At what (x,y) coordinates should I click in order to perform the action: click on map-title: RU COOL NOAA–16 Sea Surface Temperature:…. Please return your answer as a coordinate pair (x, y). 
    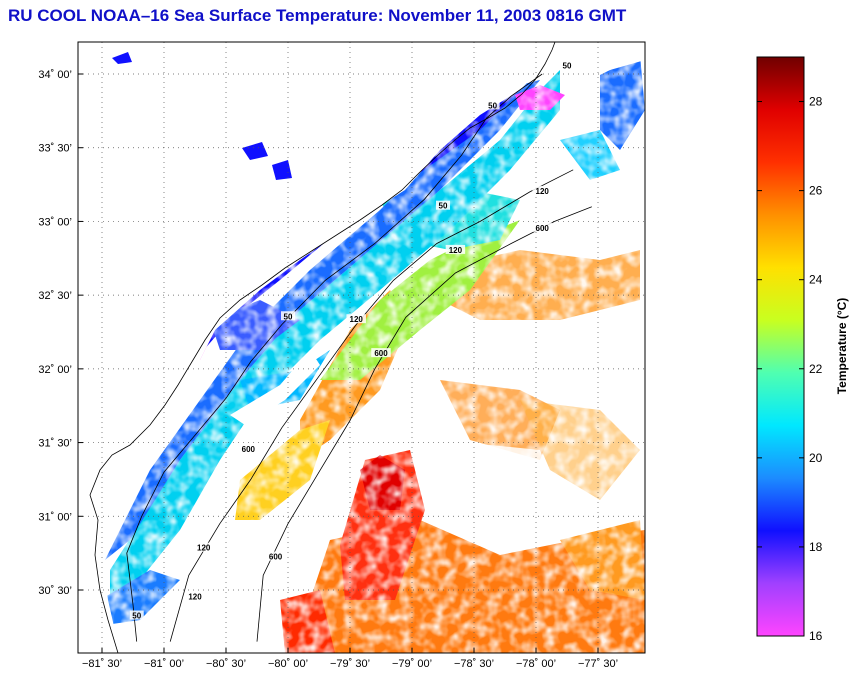
    Looking at the image, I should click on (317, 15).